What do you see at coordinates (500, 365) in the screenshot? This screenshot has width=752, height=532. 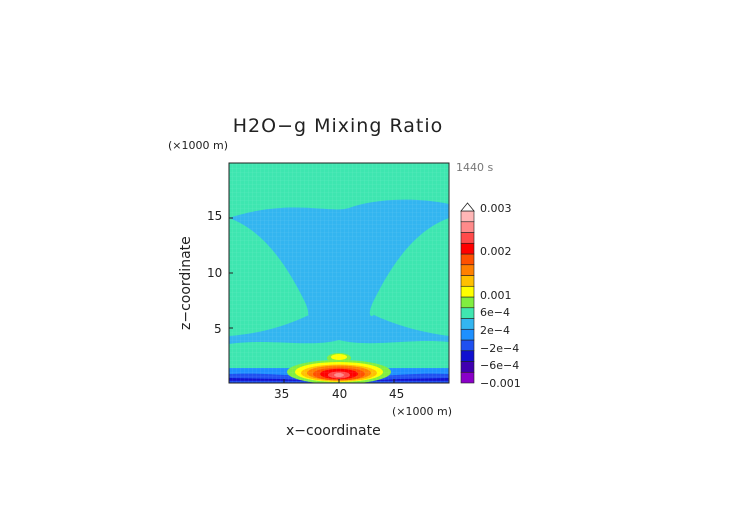 I see `colorbar-label: −6e−4` at bounding box center [500, 365].